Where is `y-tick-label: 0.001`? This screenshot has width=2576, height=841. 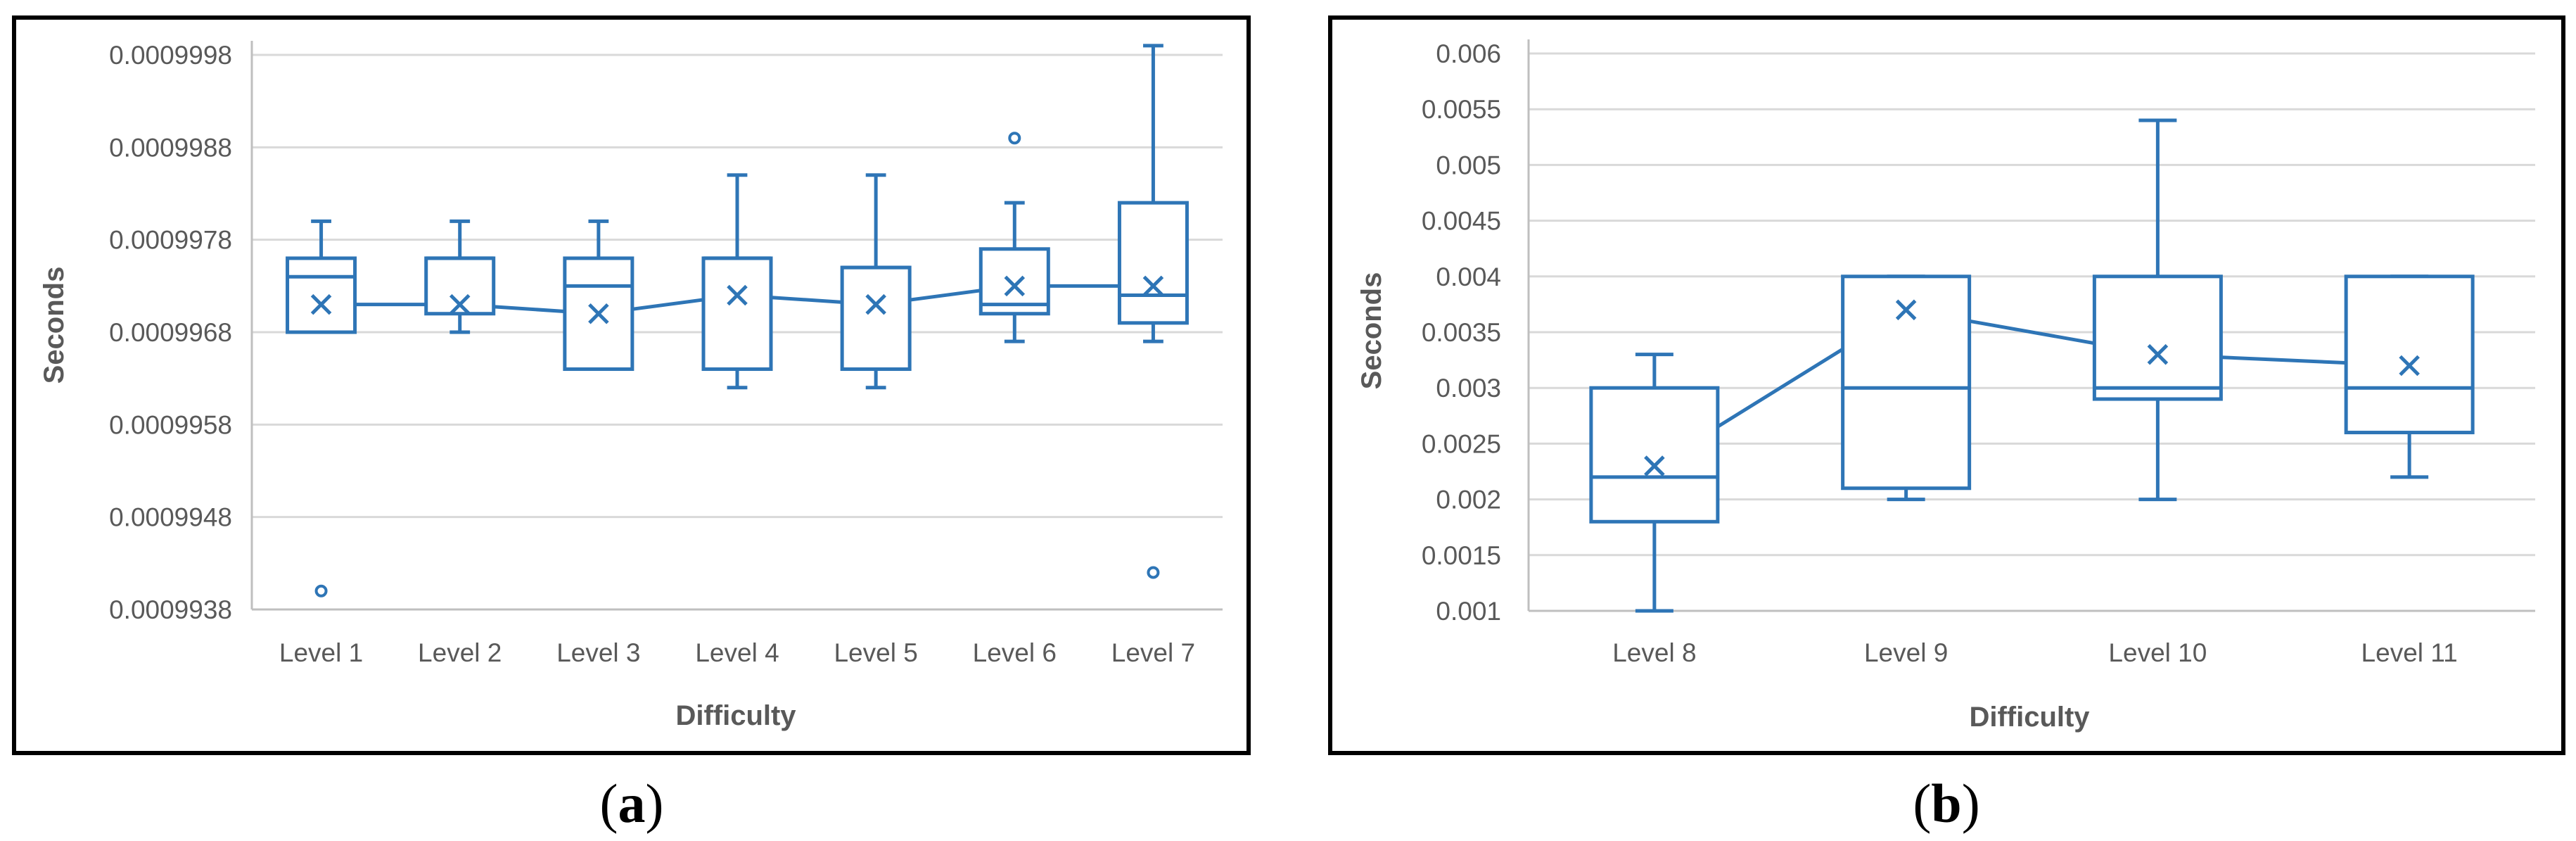 y-tick-label: 0.001 is located at coordinates (1468, 611).